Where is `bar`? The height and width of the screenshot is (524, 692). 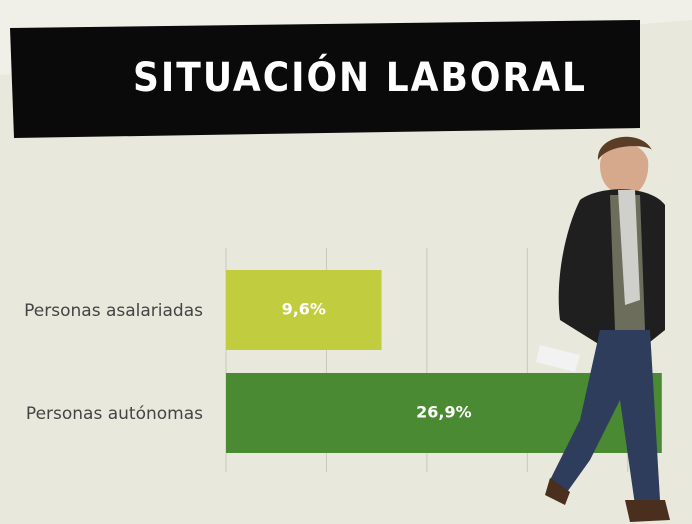 bar is located at coordinates (304, 310).